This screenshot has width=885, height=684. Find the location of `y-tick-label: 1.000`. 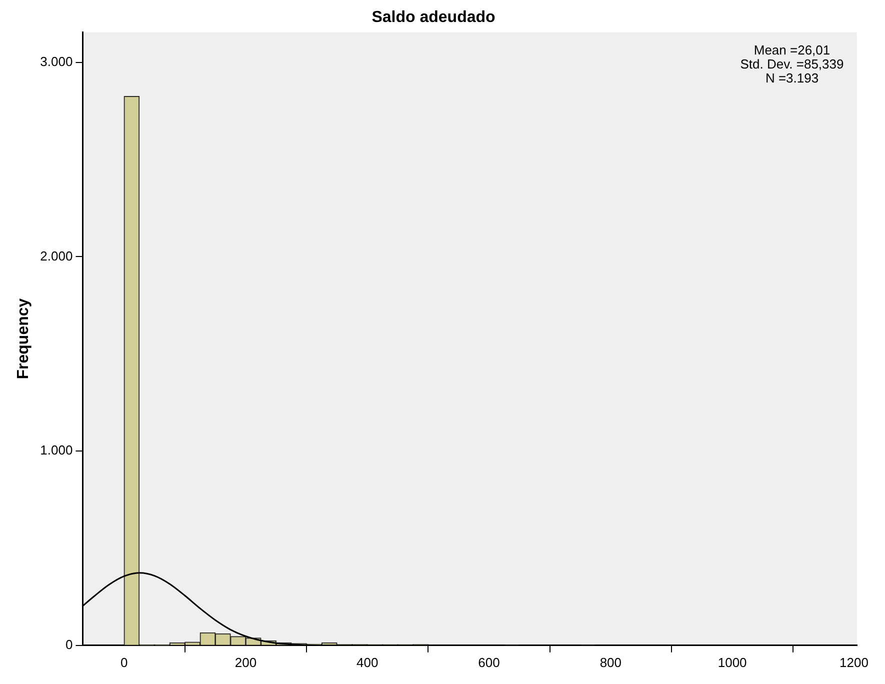

y-tick-label: 1.000 is located at coordinates (56, 450).